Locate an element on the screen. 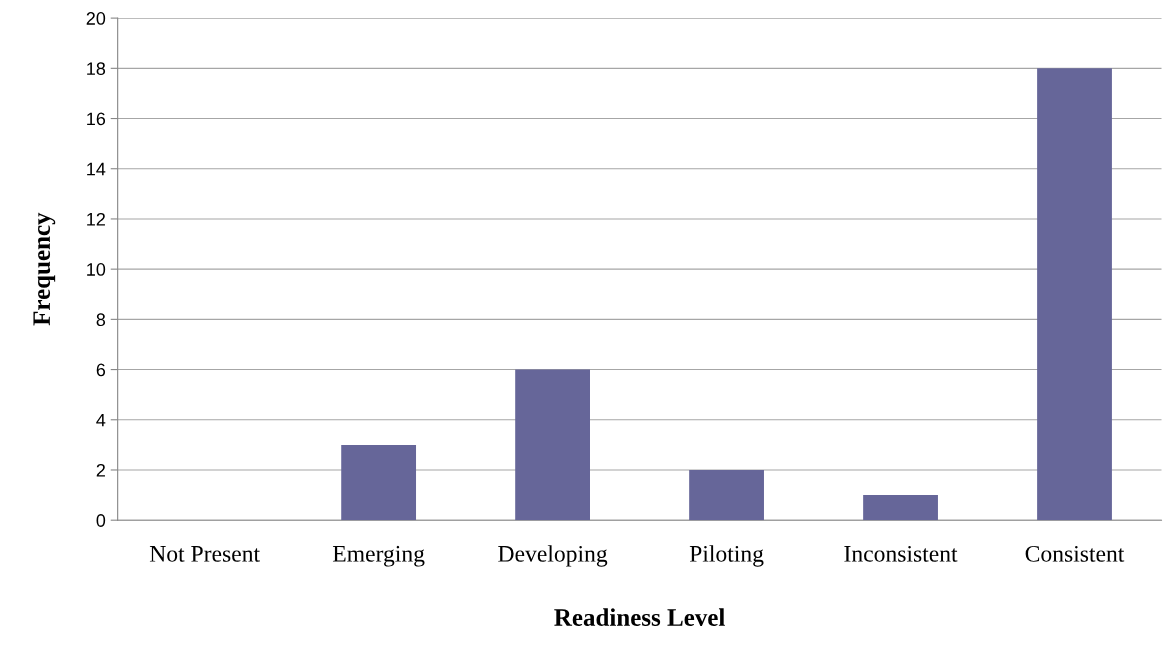 The height and width of the screenshot is (647, 1165). y-tick-label: 6 is located at coordinates (101, 370).